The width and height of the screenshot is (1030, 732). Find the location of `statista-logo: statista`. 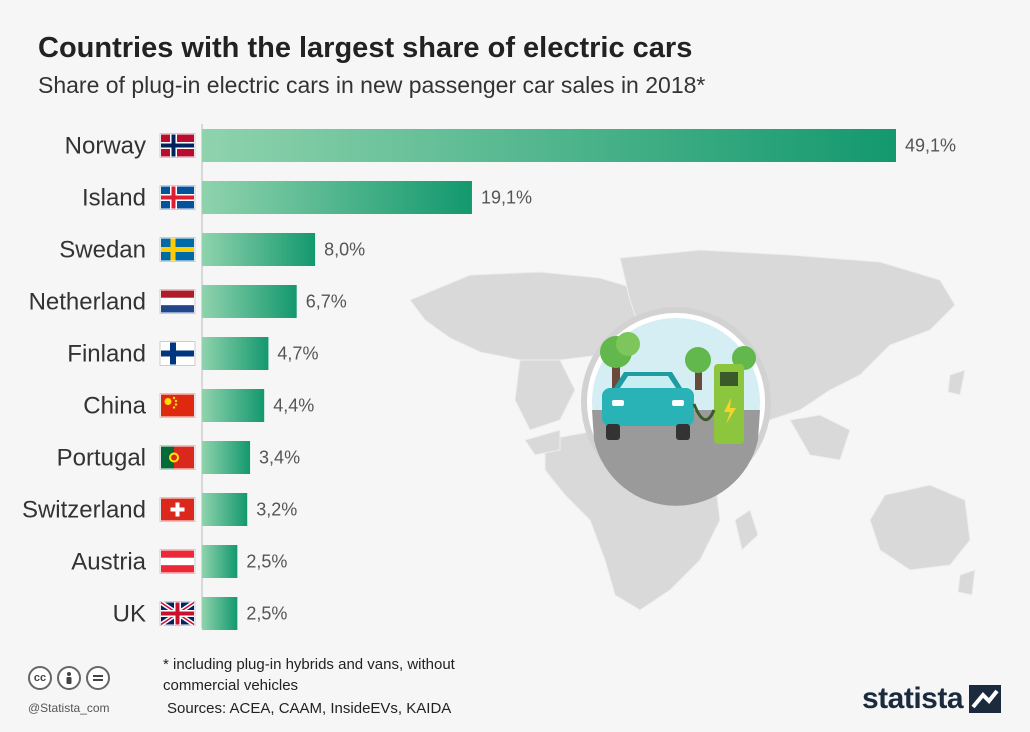

statista-logo: statista is located at coordinates (932, 699).